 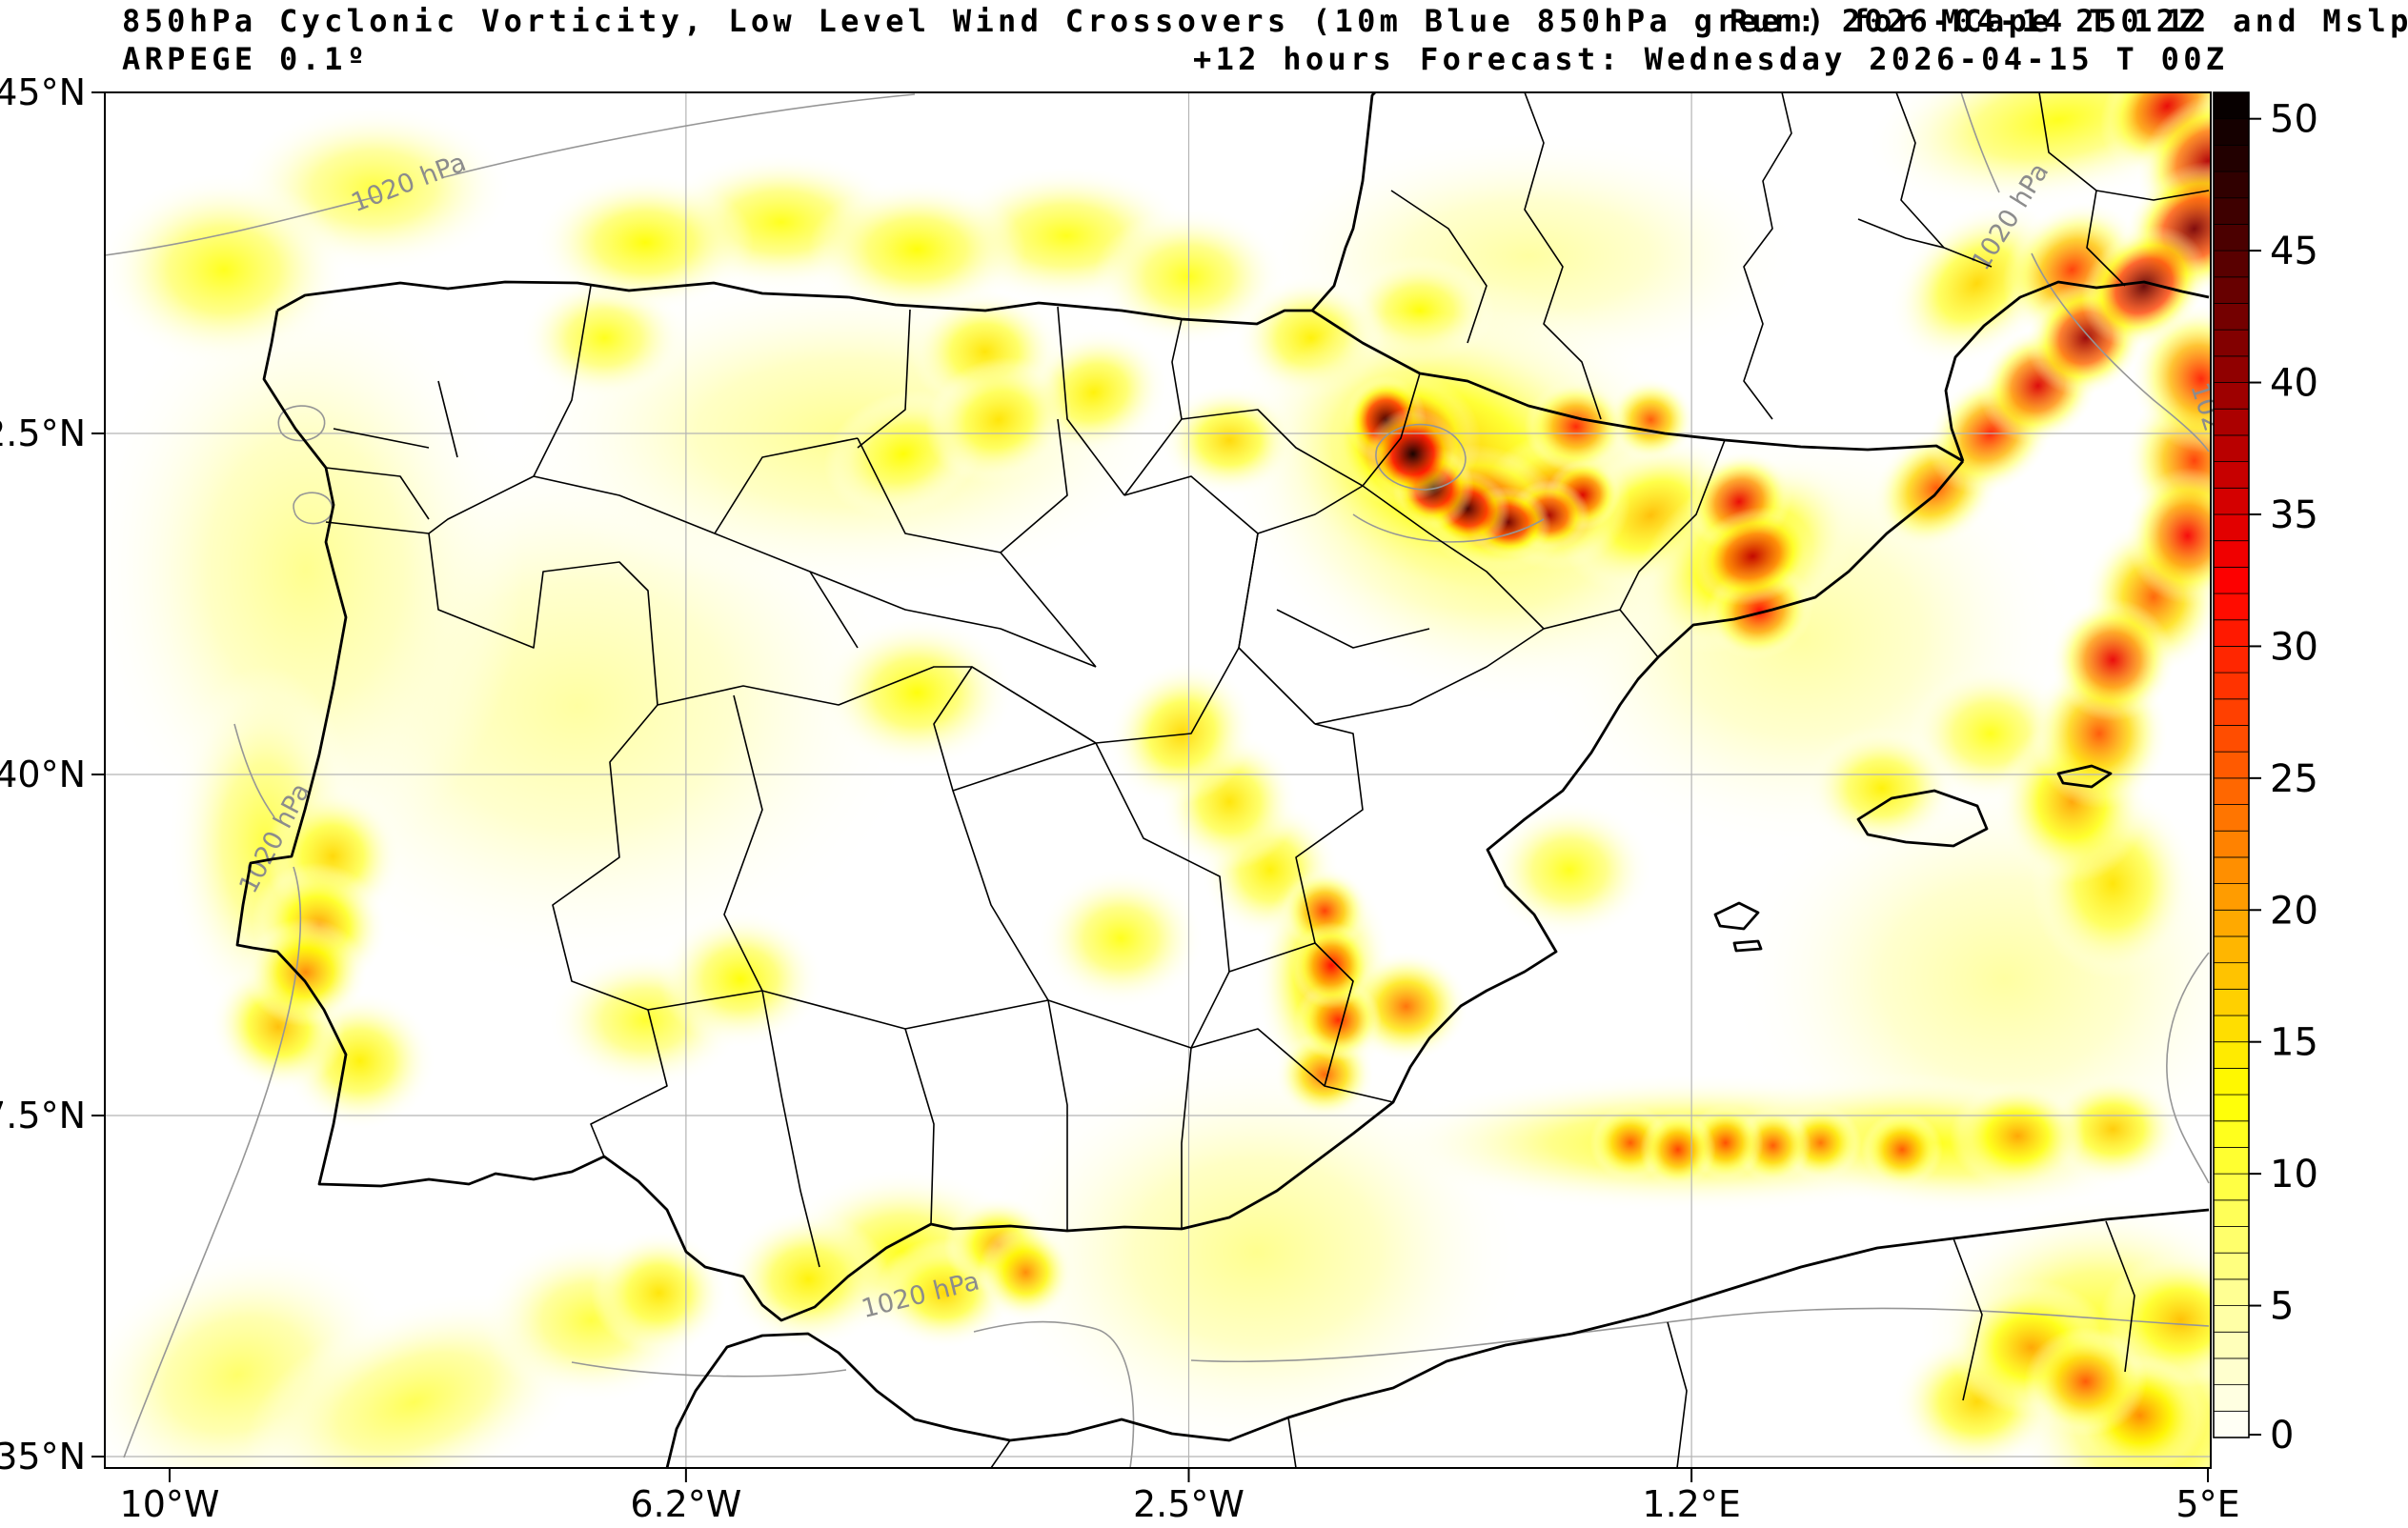 What do you see at coordinates (1691, 1504) in the screenshot?
I see `x-tick-label: 1.2°E` at bounding box center [1691, 1504].